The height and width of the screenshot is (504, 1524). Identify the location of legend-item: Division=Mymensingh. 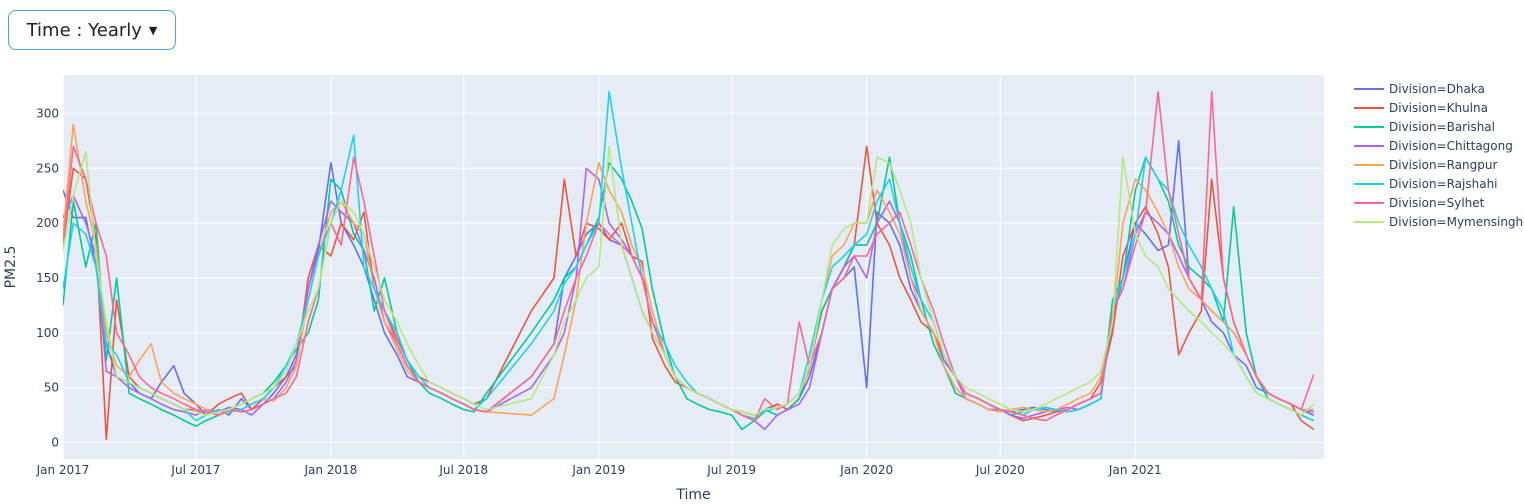
(1438, 222).